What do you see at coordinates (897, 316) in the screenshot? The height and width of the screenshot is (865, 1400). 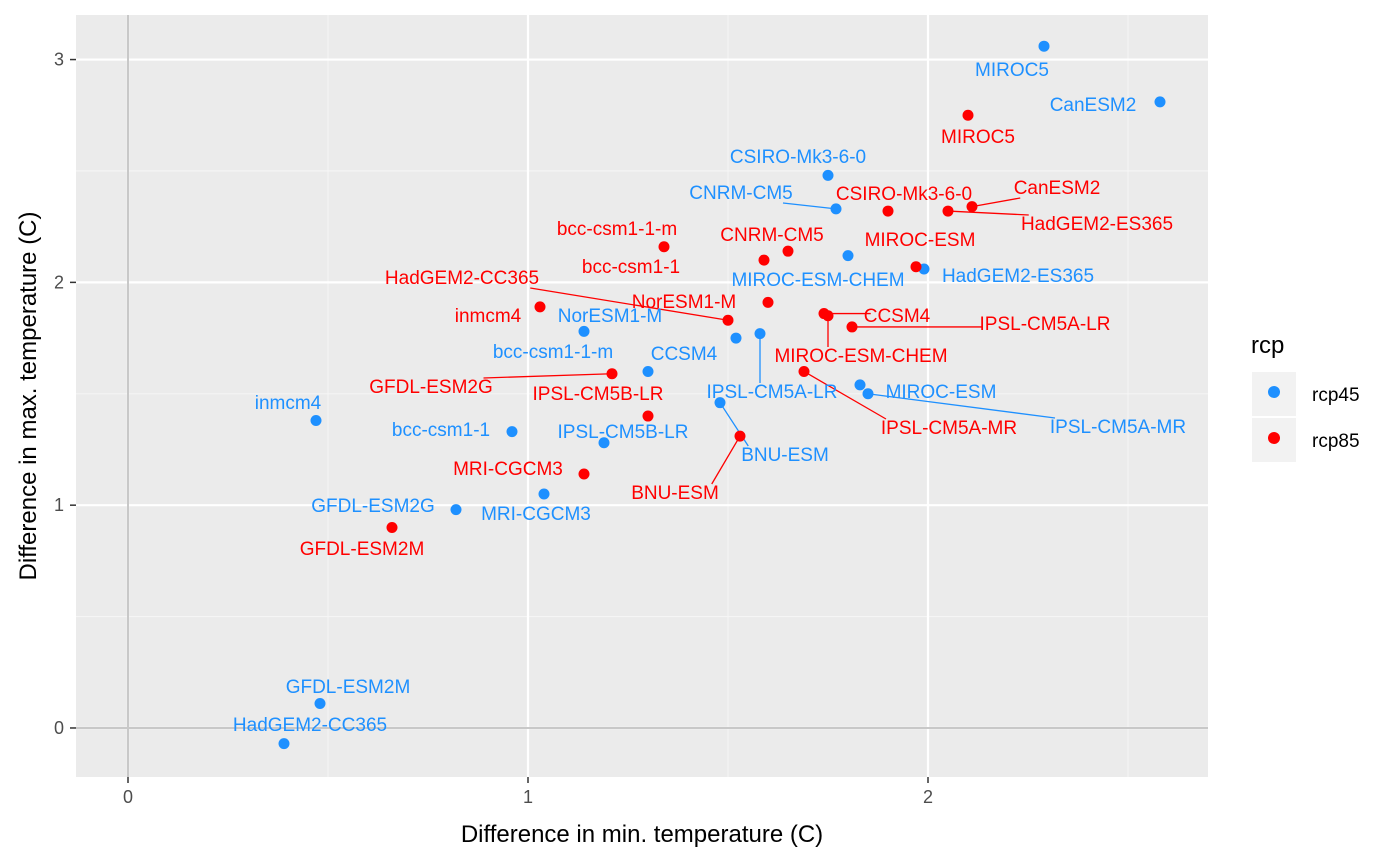 I see `point-label: CCSM4` at bounding box center [897, 316].